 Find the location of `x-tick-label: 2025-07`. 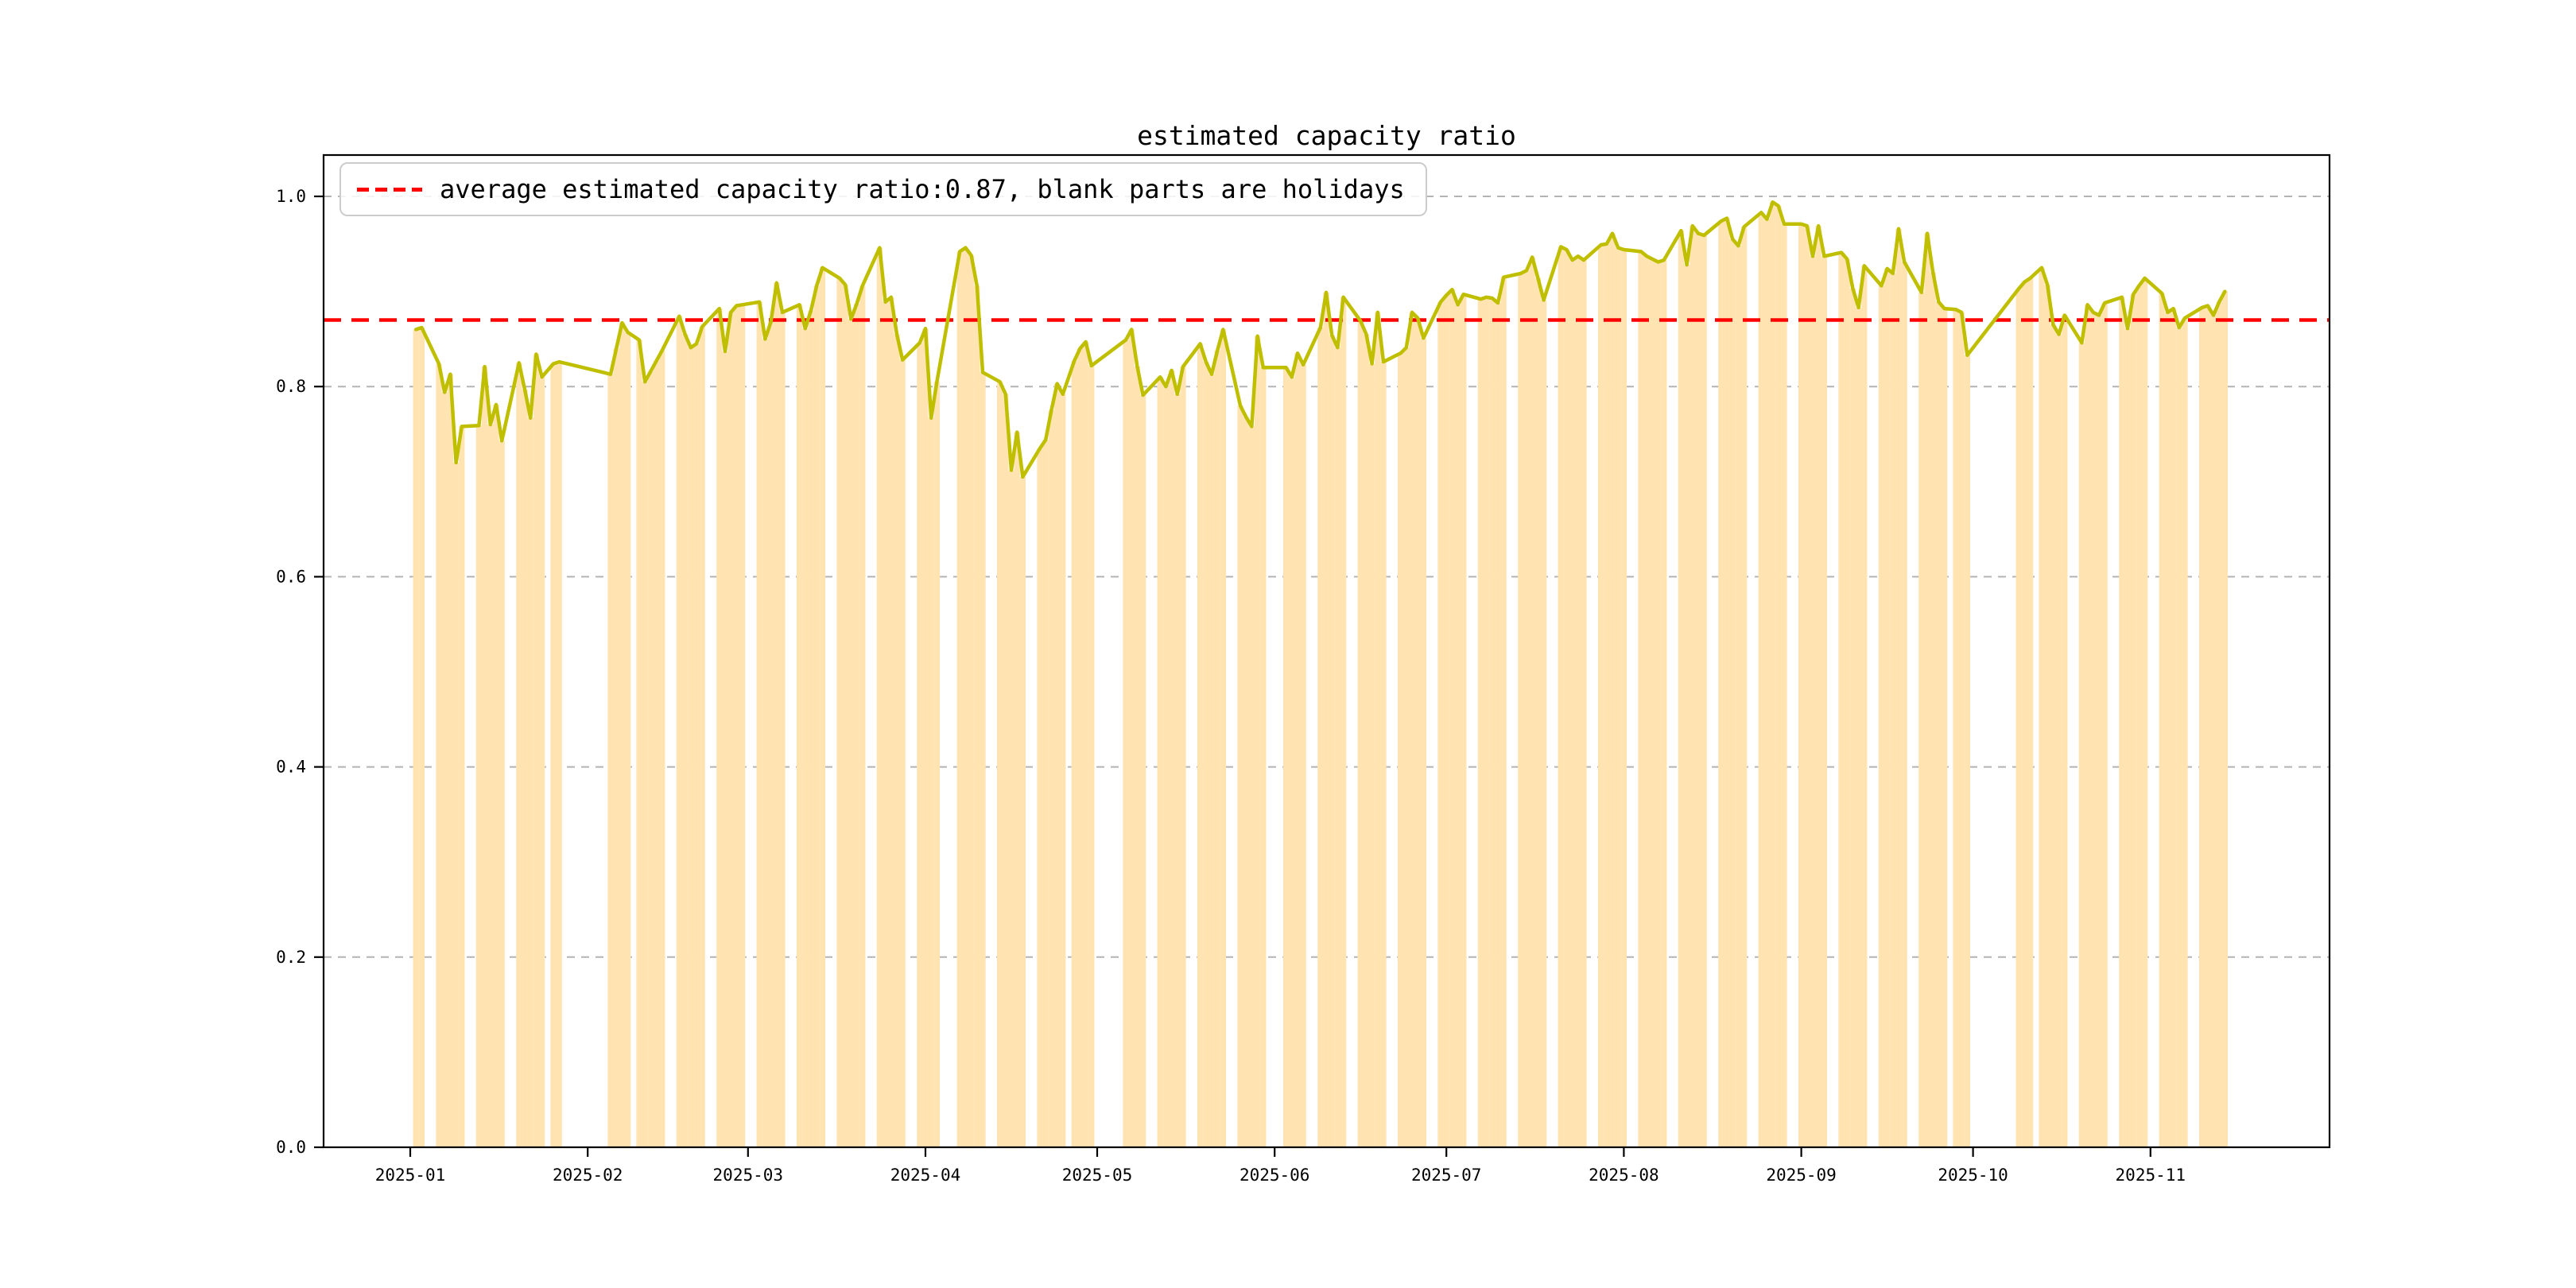

x-tick-label: 2025-07 is located at coordinates (1447, 1175).